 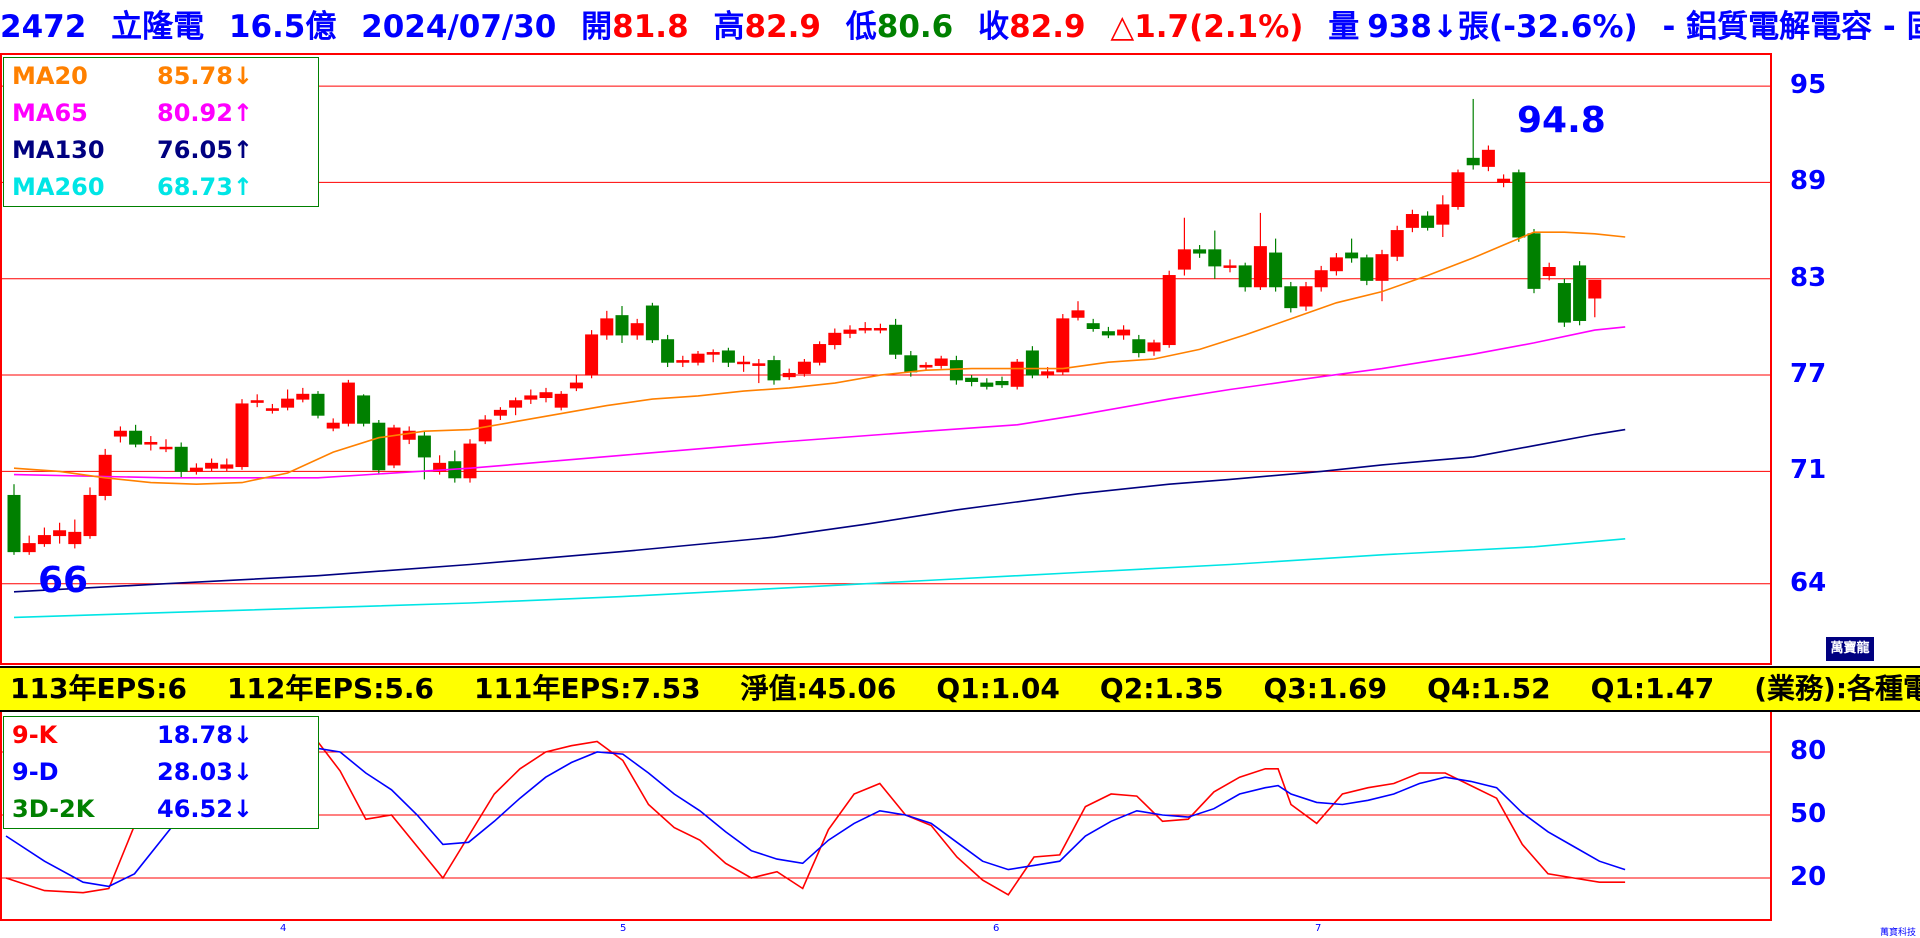 What do you see at coordinates (205, 772) in the screenshot?
I see `legend-value: 28.03↓` at bounding box center [205, 772].